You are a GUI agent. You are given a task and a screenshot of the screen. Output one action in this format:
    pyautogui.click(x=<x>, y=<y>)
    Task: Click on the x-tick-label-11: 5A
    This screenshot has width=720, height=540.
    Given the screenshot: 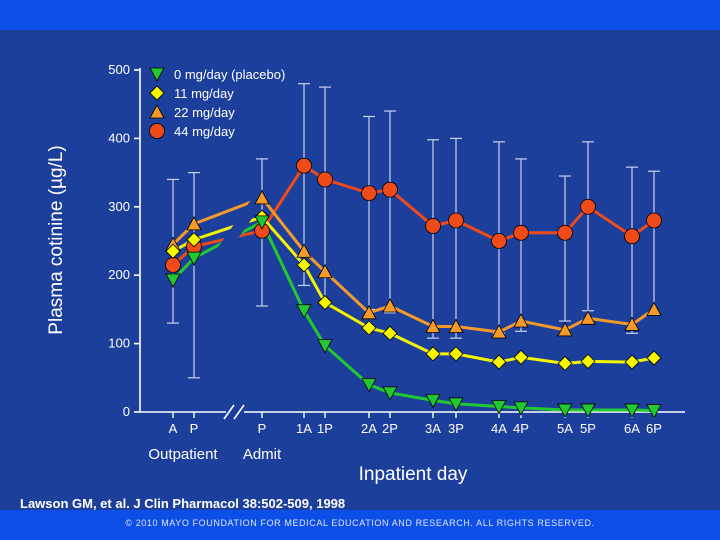 What is the action you would take?
    pyautogui.click(x=565, y=428)
    